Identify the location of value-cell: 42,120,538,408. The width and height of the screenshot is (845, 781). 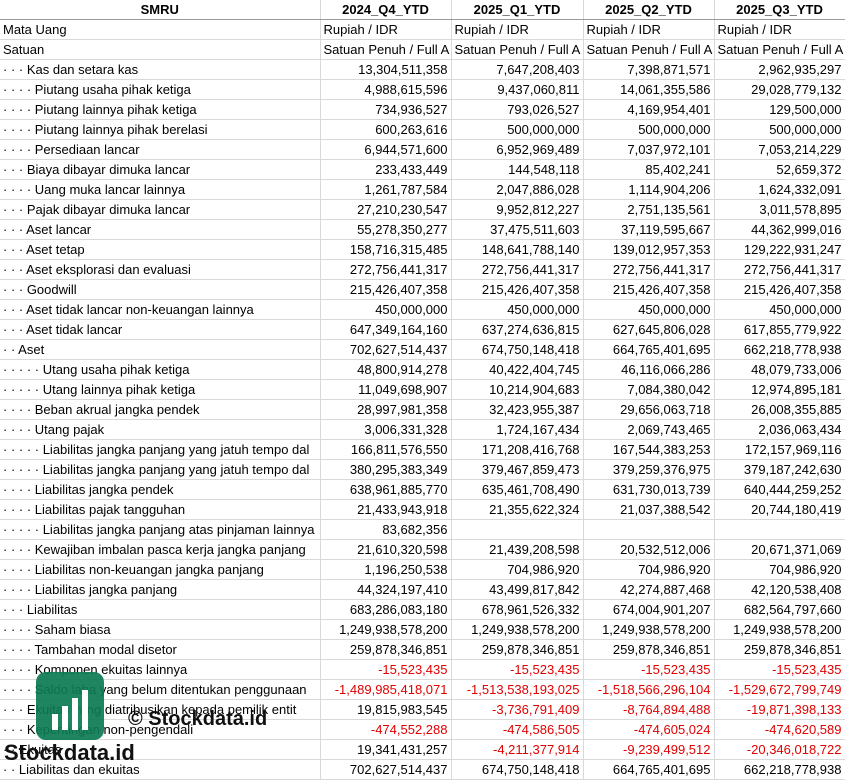
(779, 589).